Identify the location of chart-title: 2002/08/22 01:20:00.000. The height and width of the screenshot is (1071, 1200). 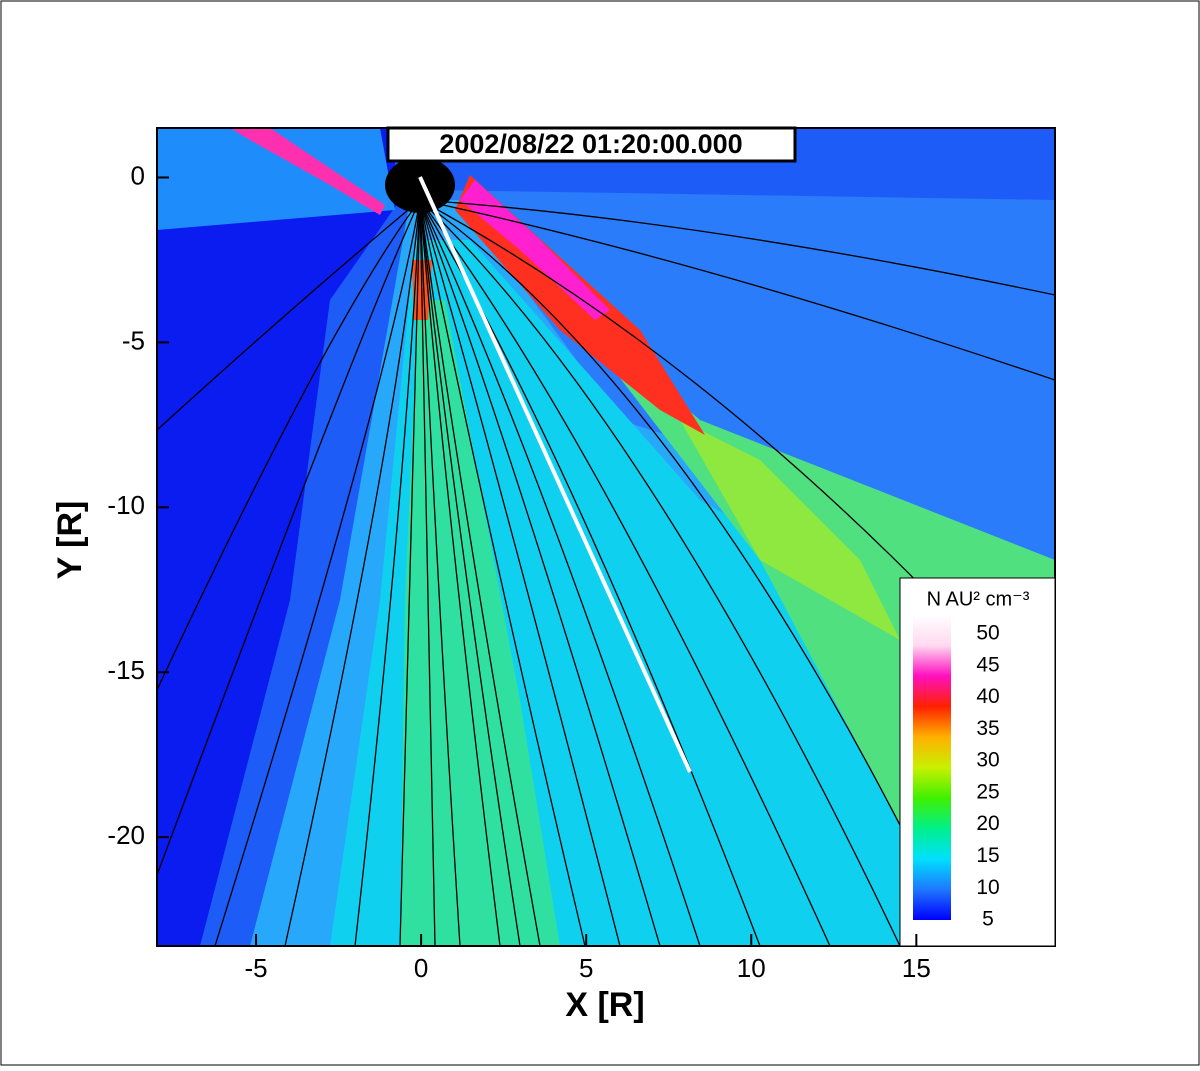
(590, 144).